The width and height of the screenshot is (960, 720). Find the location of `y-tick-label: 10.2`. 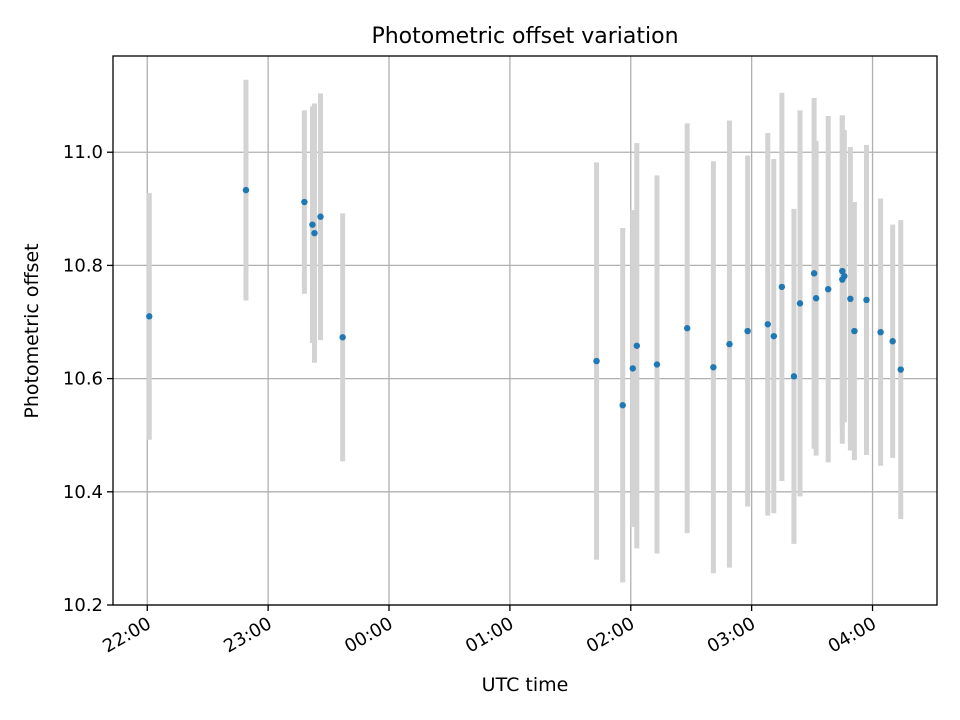

y-tick-label: 10.2 is located at coordinates (83, 605).